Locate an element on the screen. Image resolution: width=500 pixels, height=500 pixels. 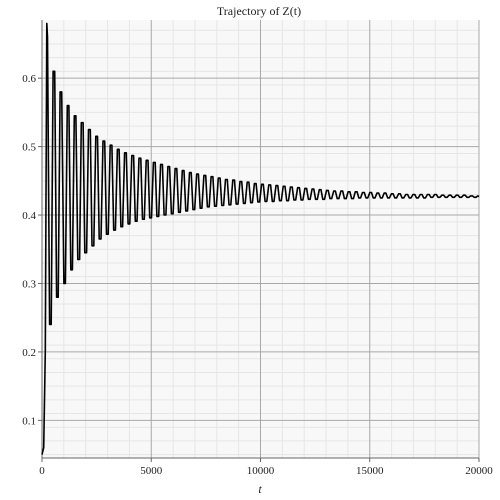
y-tick-label: 0.4 is located at coordinates (29, 216).